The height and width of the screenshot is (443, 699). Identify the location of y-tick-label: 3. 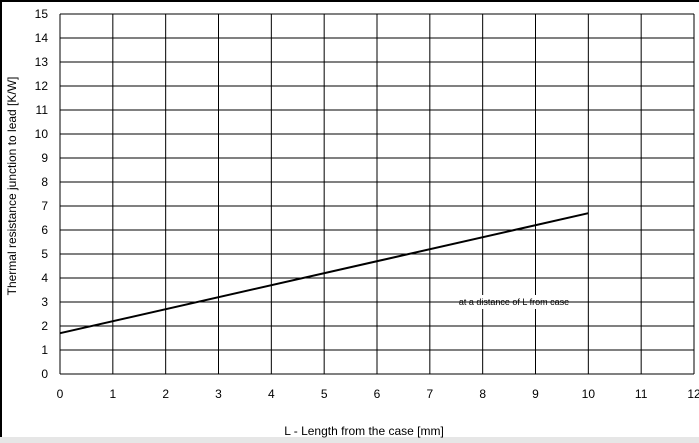
(44, 302).